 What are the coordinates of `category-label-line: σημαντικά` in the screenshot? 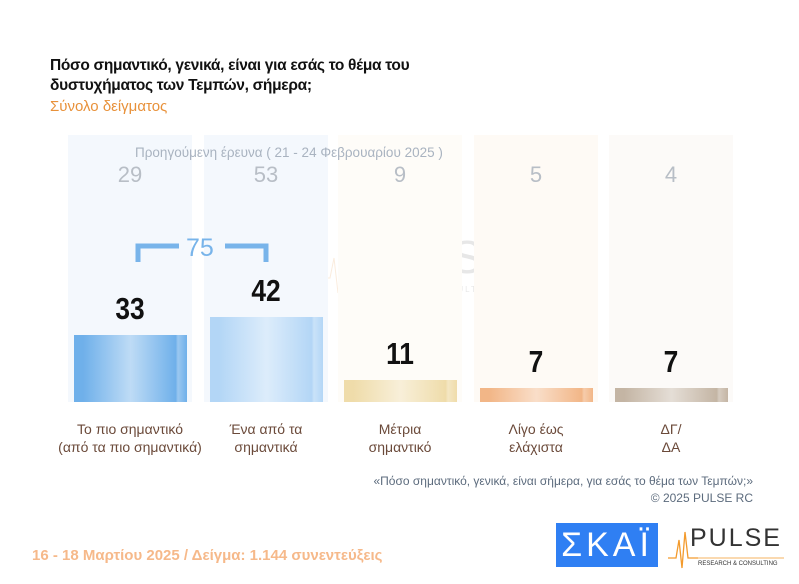 It's located at (266, 447).